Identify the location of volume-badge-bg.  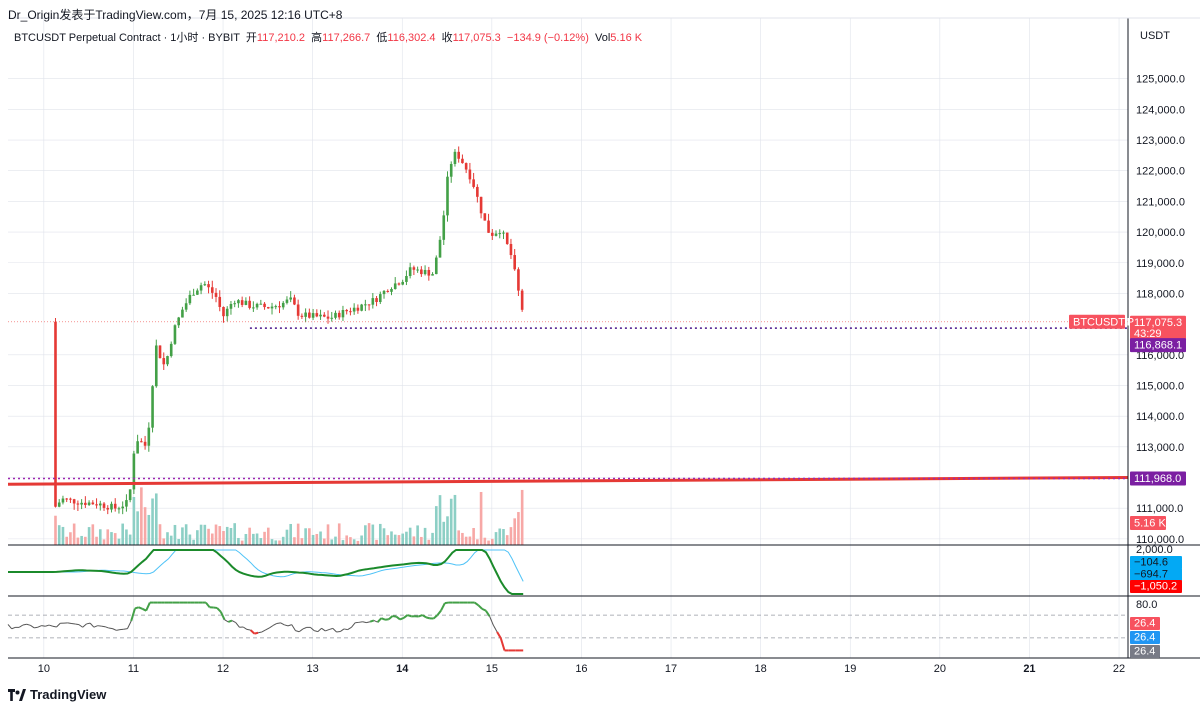
(1148, 523).